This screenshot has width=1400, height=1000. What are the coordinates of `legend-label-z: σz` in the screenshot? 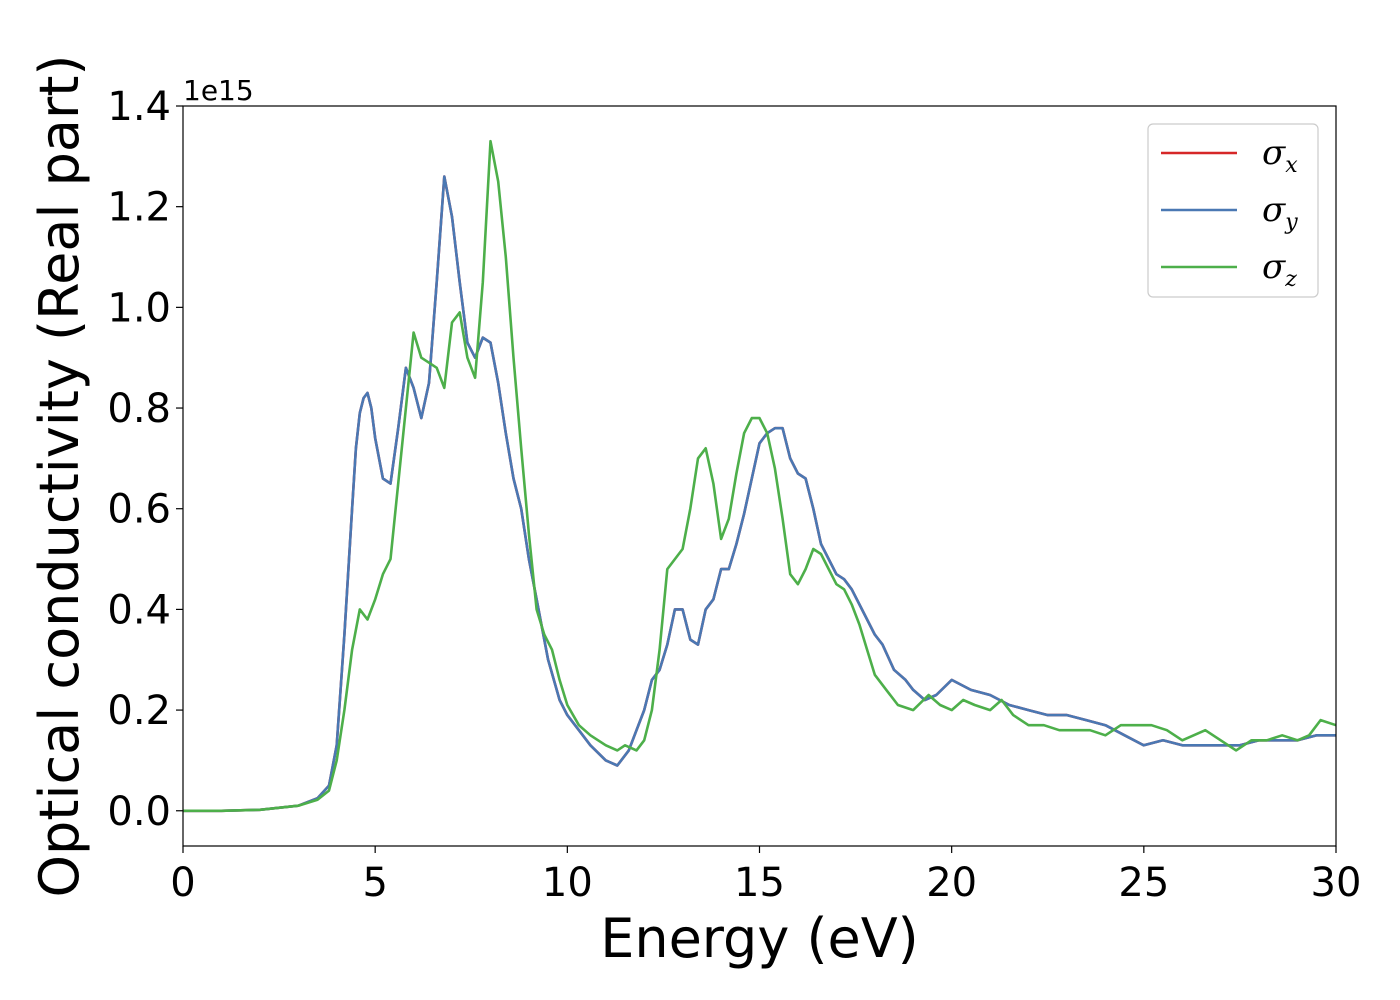 It's located at (1279, 269).